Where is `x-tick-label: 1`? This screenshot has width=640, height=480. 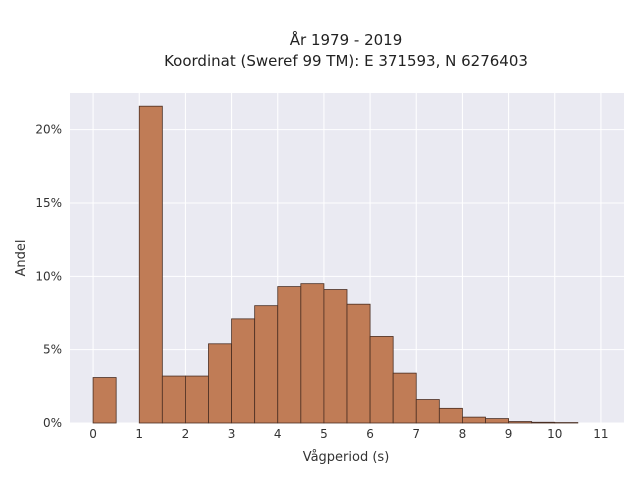 x-tick-label: 1 is located at coordinates (139, 434).